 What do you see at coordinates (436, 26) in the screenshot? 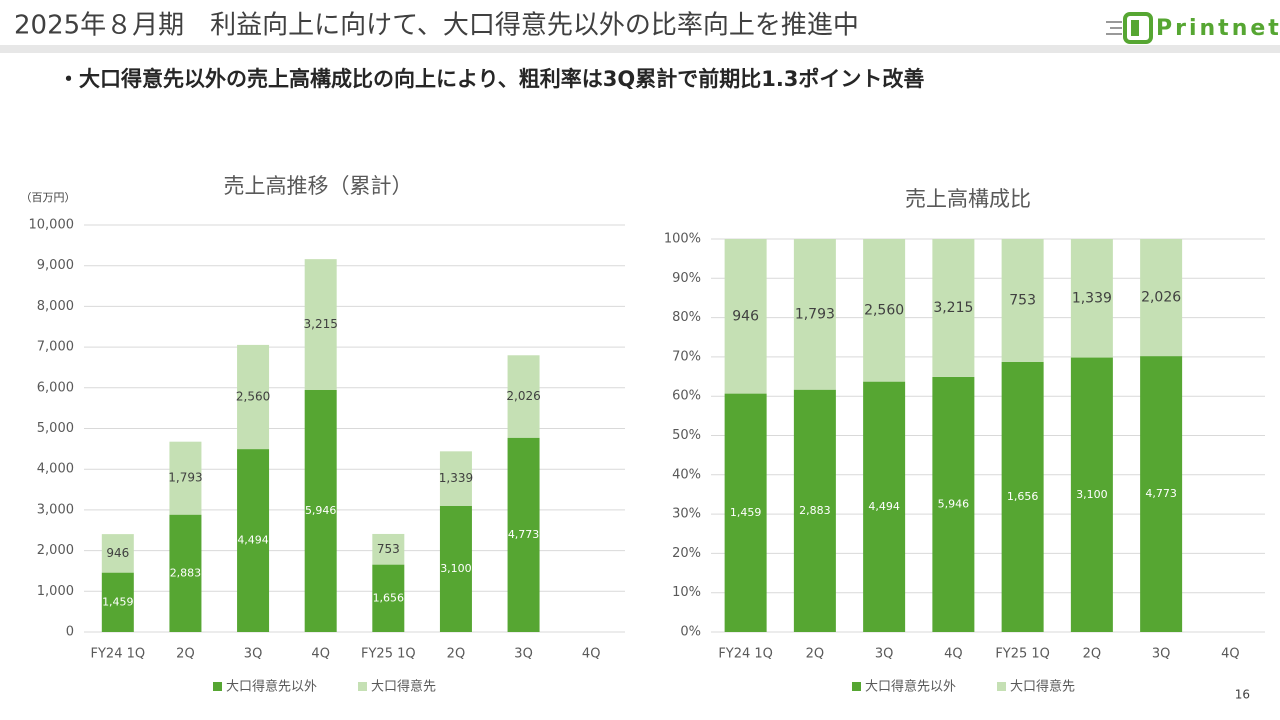
I see `slide-title: 2025年８月期 利益向上に向けて、大口得意先以外の比率向上を推進中` at bounding box center [436, 26].